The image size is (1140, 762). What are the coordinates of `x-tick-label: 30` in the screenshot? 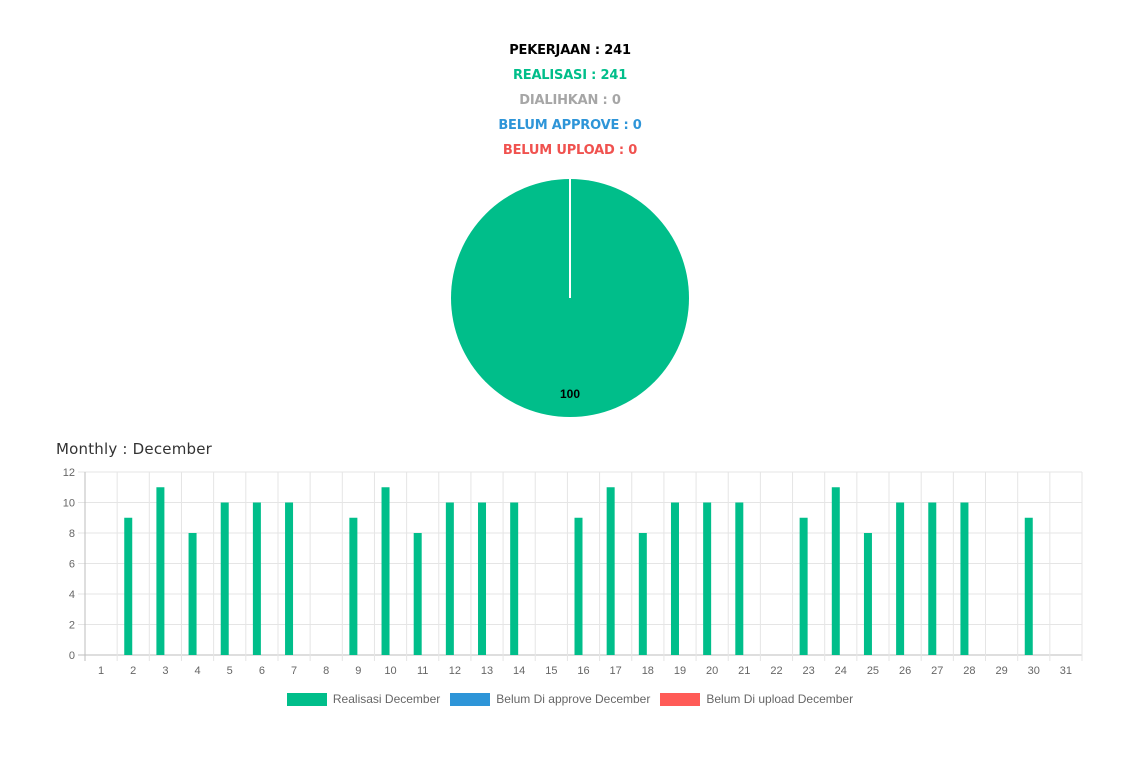 It's located at (1034, 671).